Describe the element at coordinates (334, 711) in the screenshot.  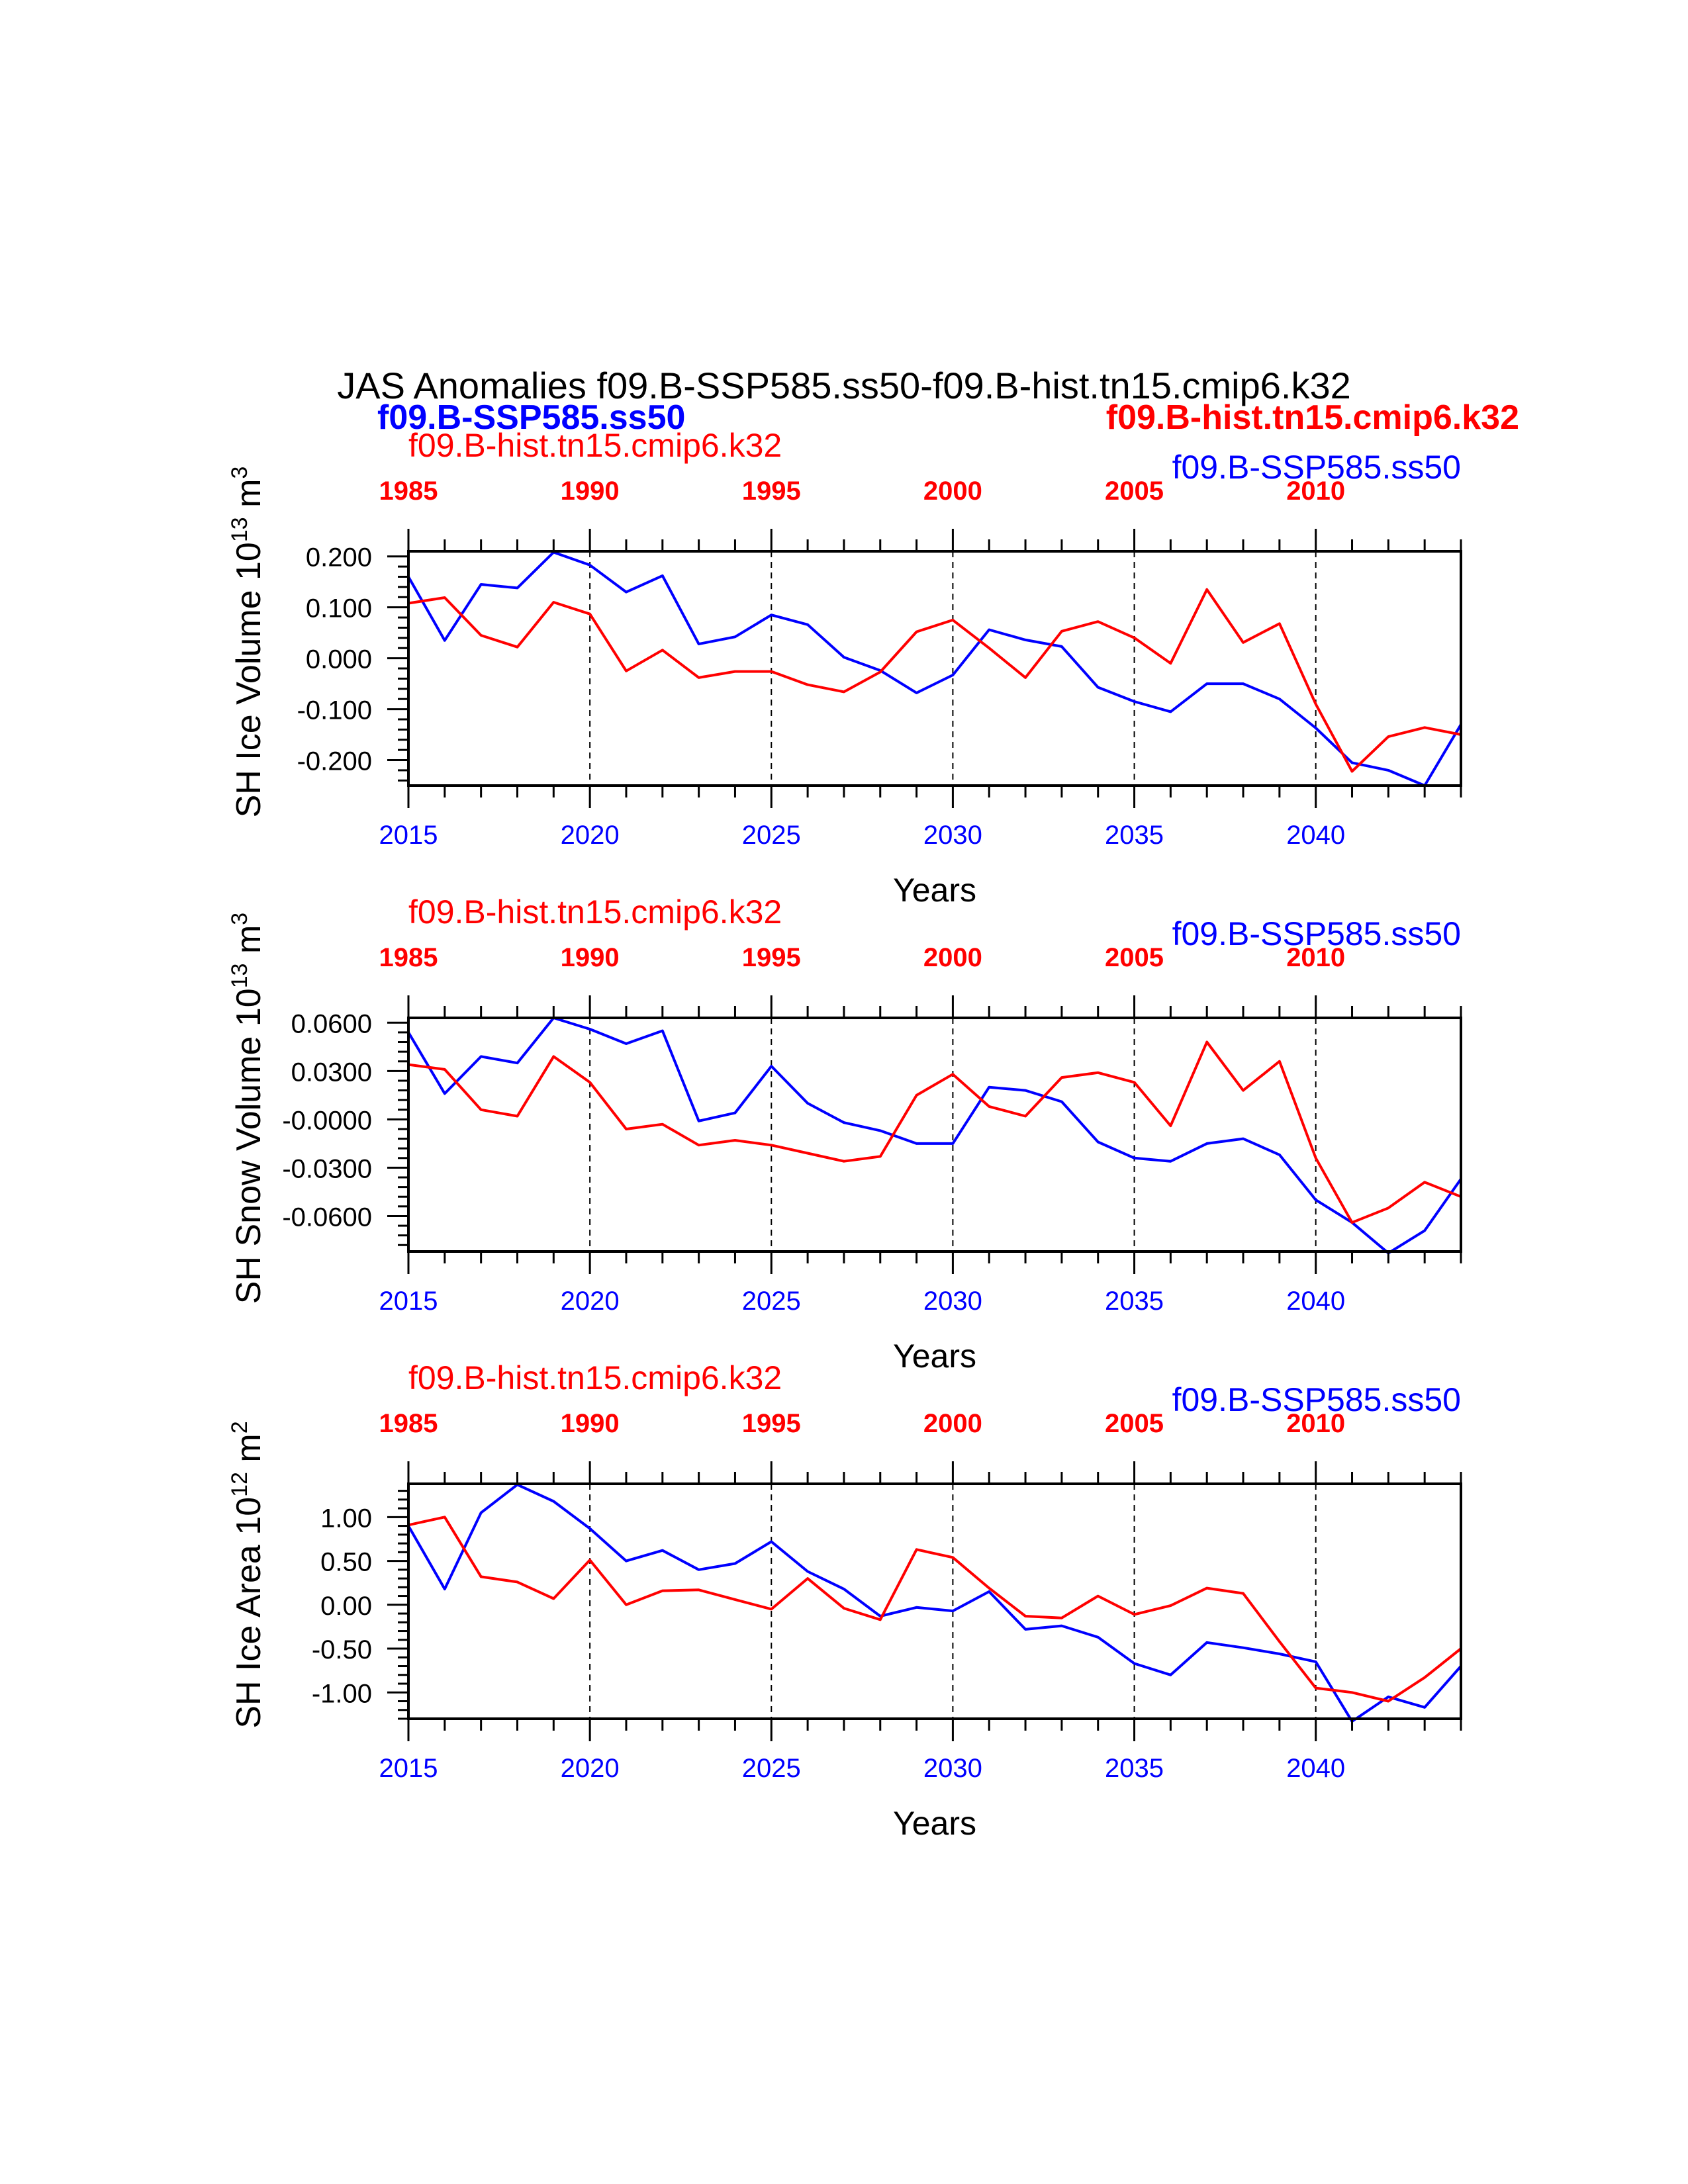
I see `y-tick-label: -0.100` at that location.